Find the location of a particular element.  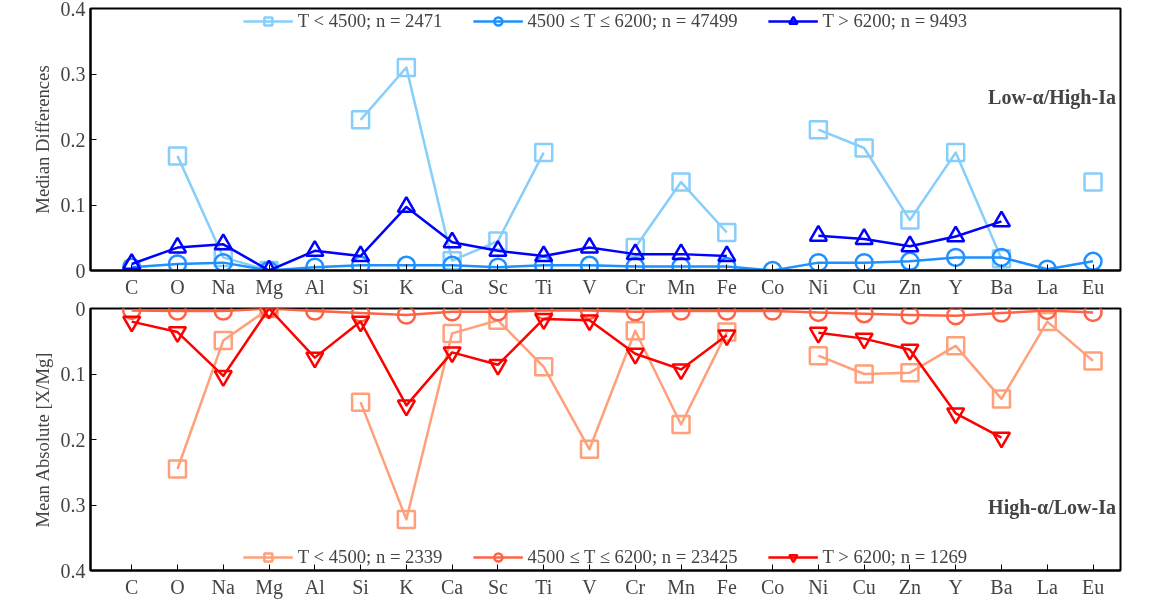

y-axis-title: Median Differences is located at coordinates (42, 139).